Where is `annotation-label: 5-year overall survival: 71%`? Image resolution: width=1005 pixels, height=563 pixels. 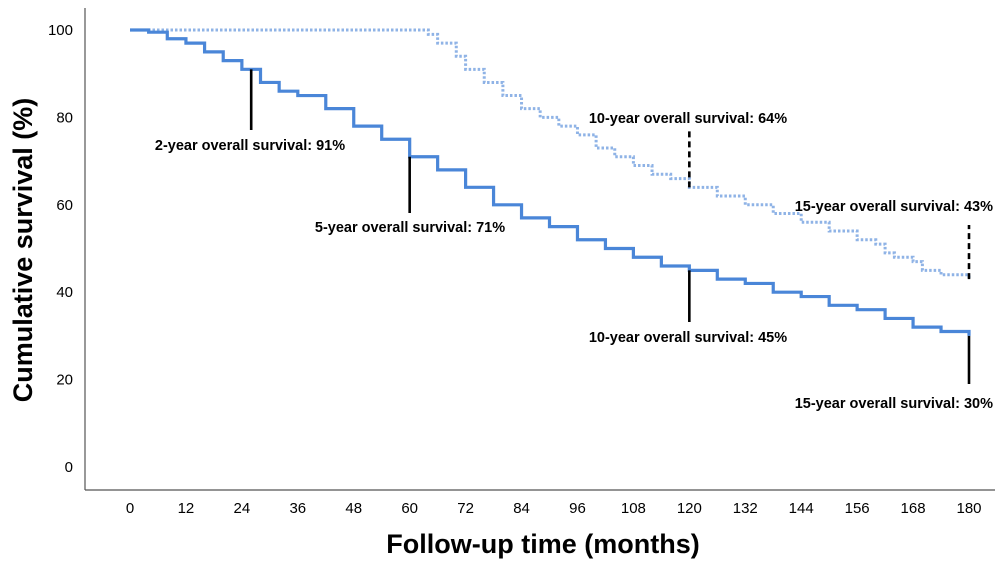
annotation-label: 5-year overall survival: 71% is located at coordinates (410, 228).